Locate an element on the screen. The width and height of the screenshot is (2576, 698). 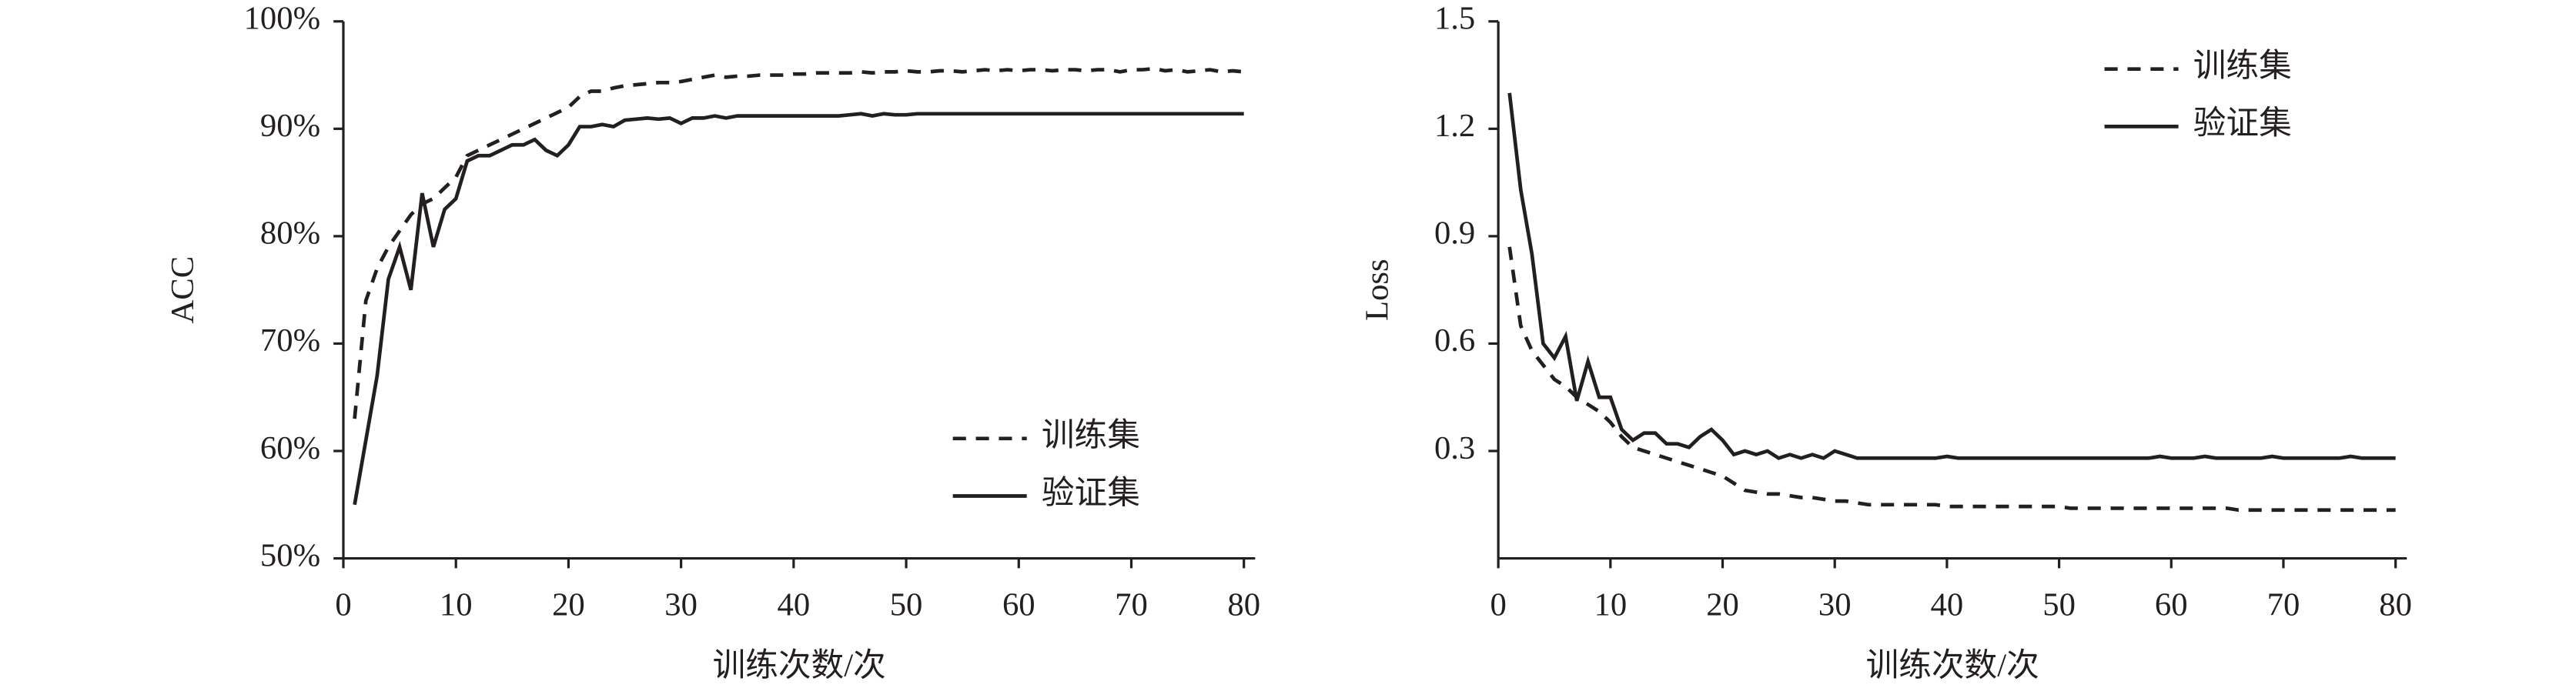
y-tick-label: 70% is located at coordinates (290, 340).